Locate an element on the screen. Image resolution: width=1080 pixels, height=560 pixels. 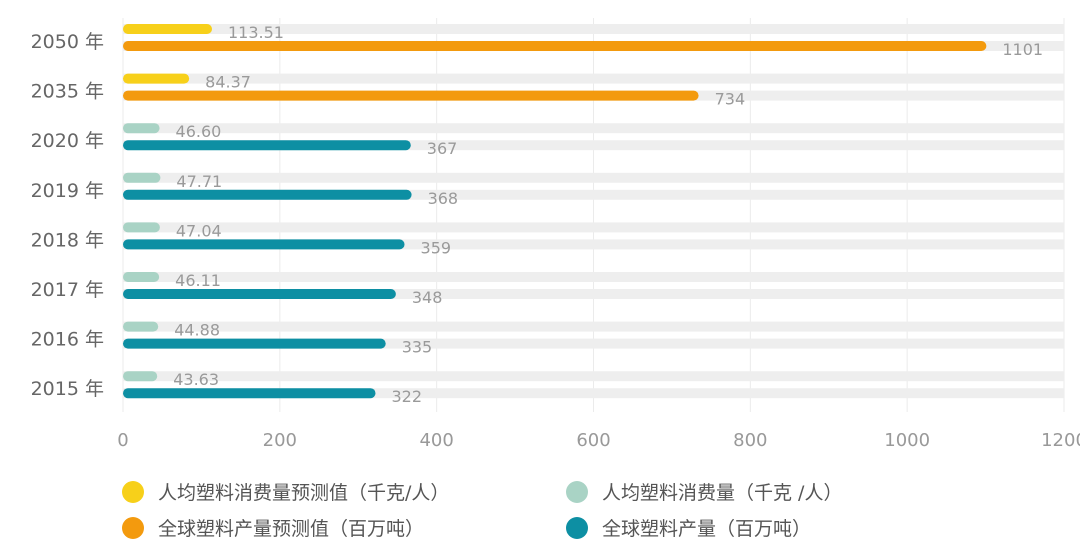
legend-swatch-production is located at coordinates (577, 527).